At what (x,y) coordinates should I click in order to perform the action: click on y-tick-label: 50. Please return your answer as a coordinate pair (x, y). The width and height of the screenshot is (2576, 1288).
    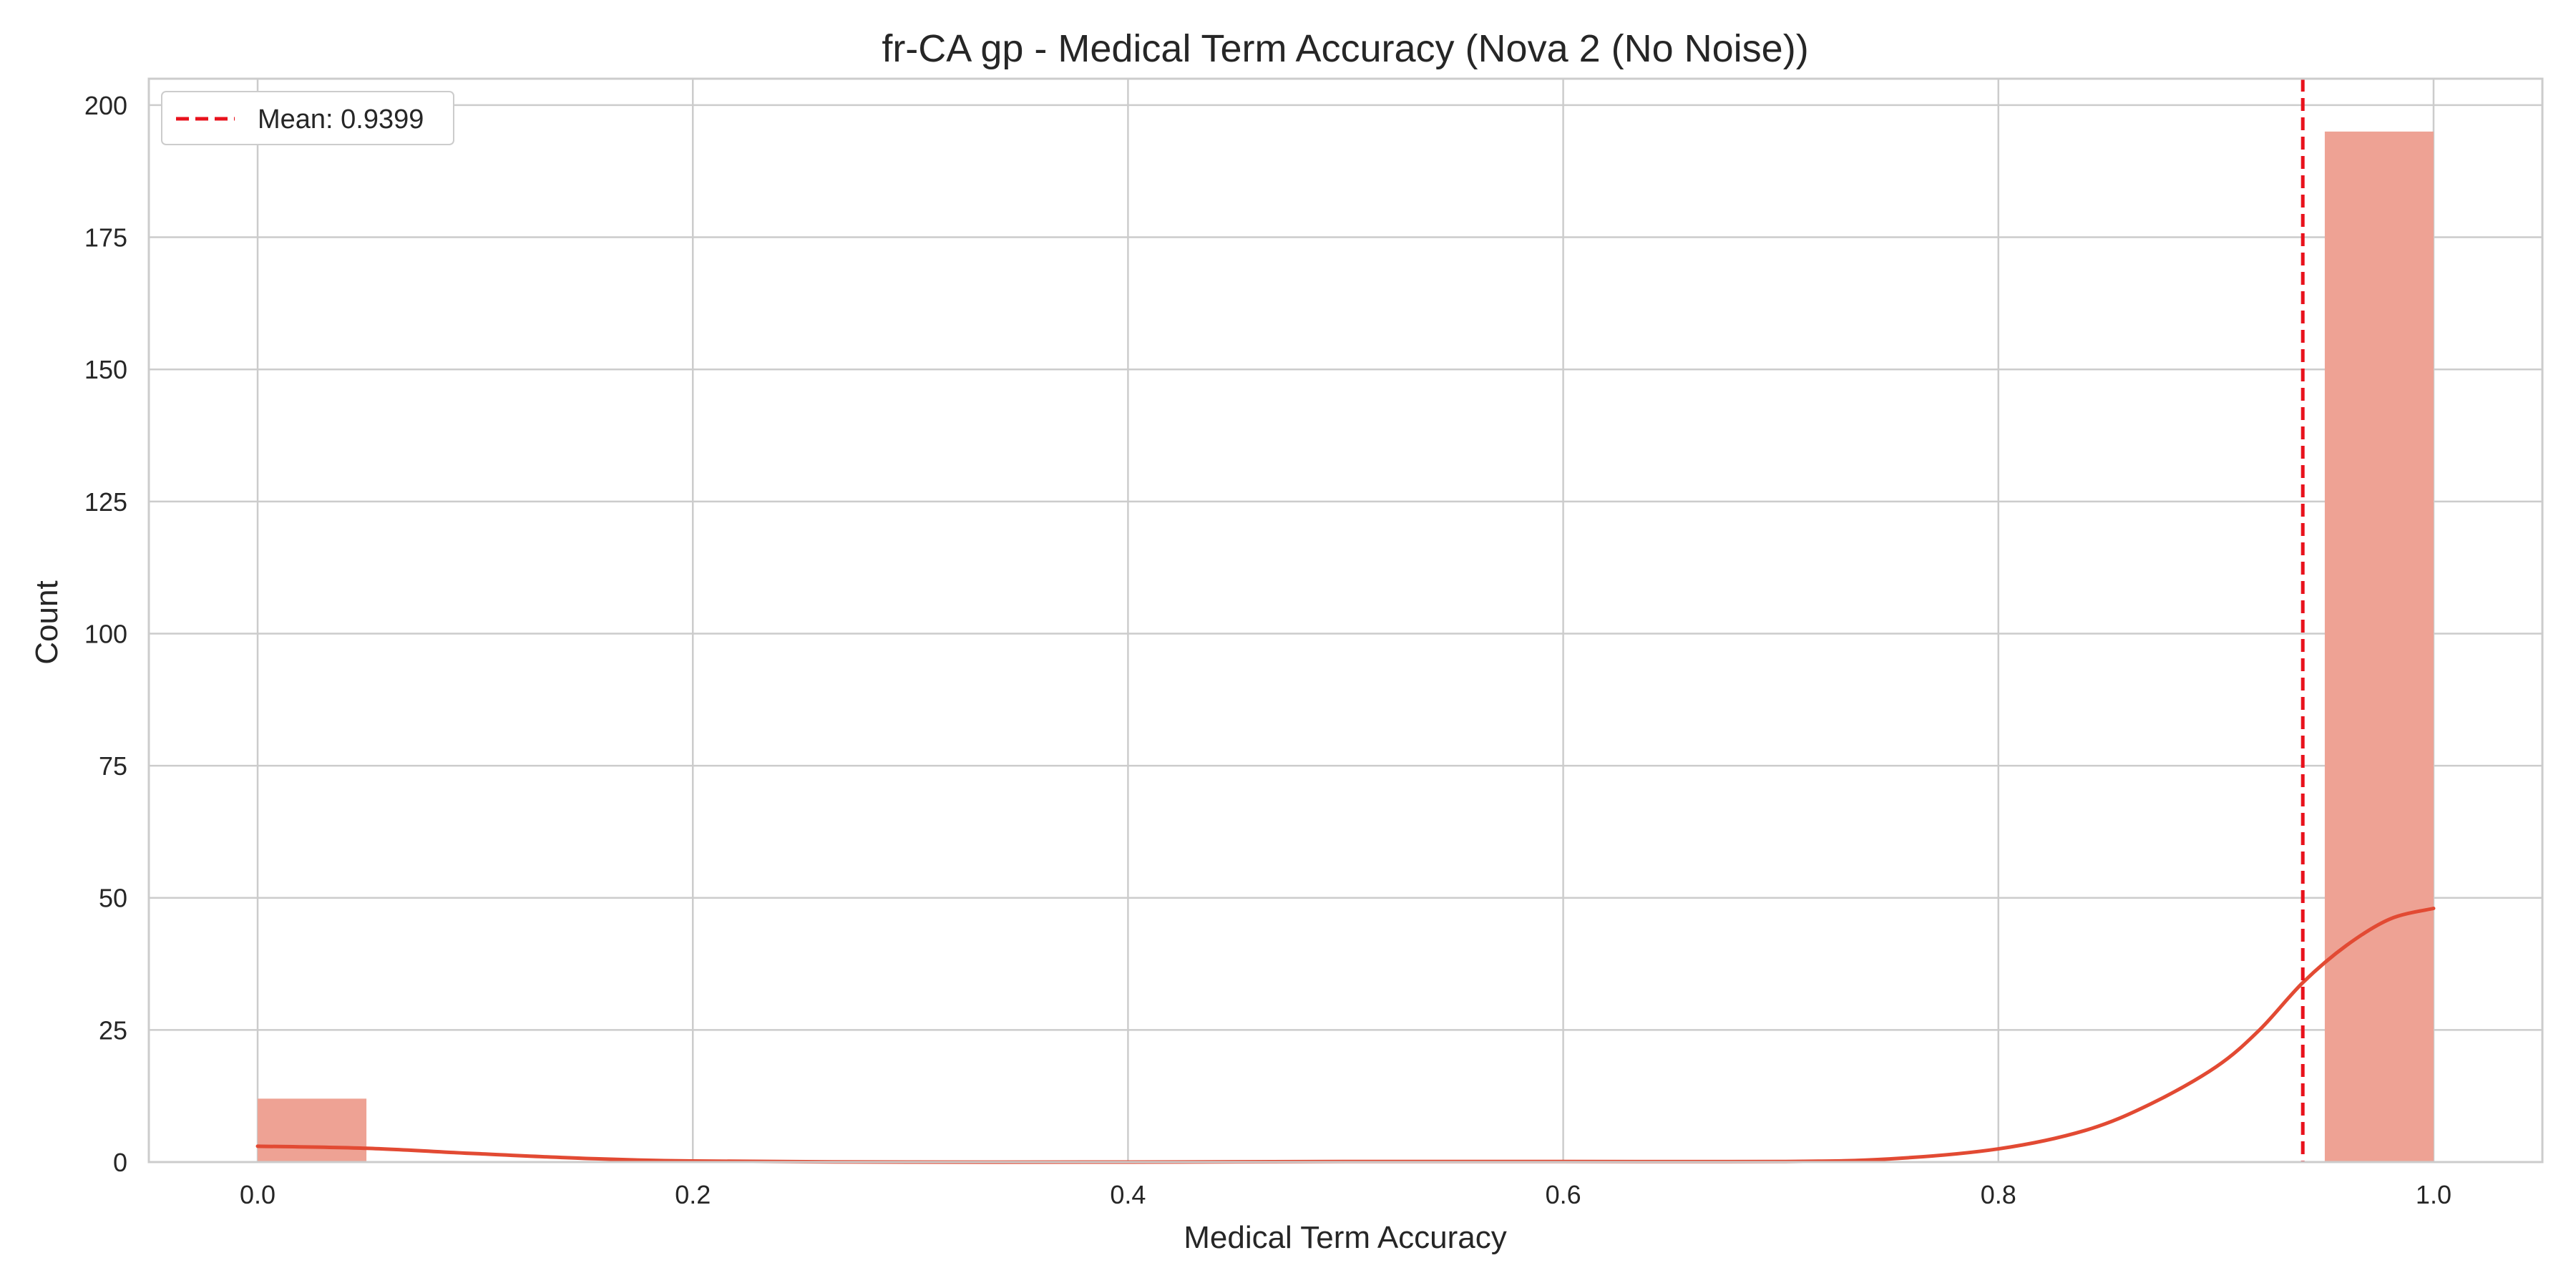
    Looking at the image, I should click on (113, 898).